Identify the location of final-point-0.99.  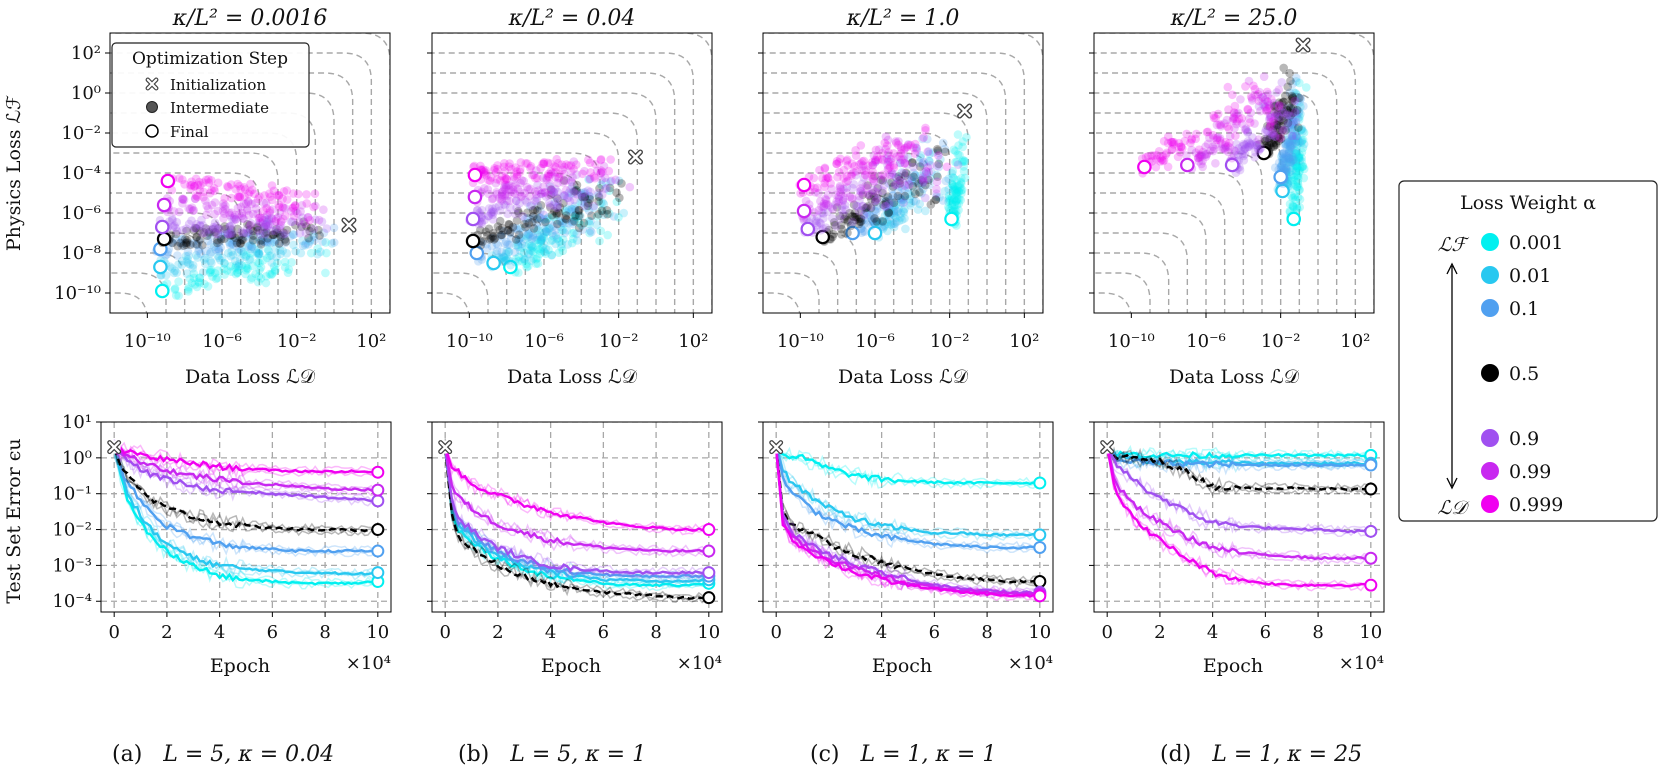
(164, 205).